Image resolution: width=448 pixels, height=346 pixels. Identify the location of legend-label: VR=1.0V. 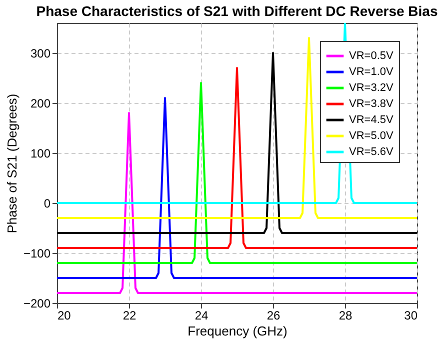
(371, 72).